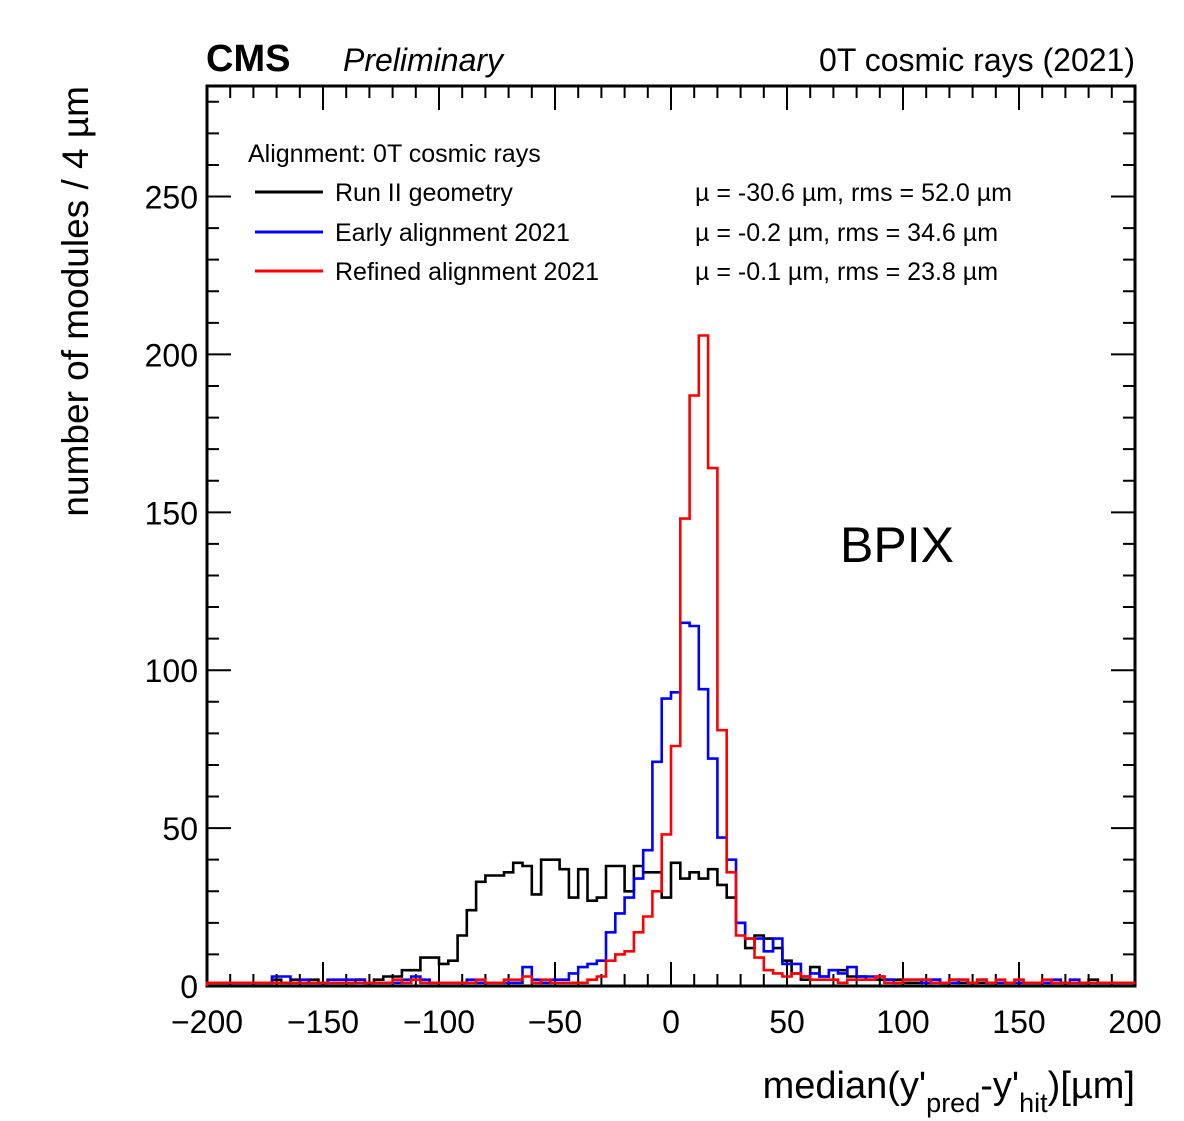  I want to click on x-axis-label-part: -y', so click(999, 1086).